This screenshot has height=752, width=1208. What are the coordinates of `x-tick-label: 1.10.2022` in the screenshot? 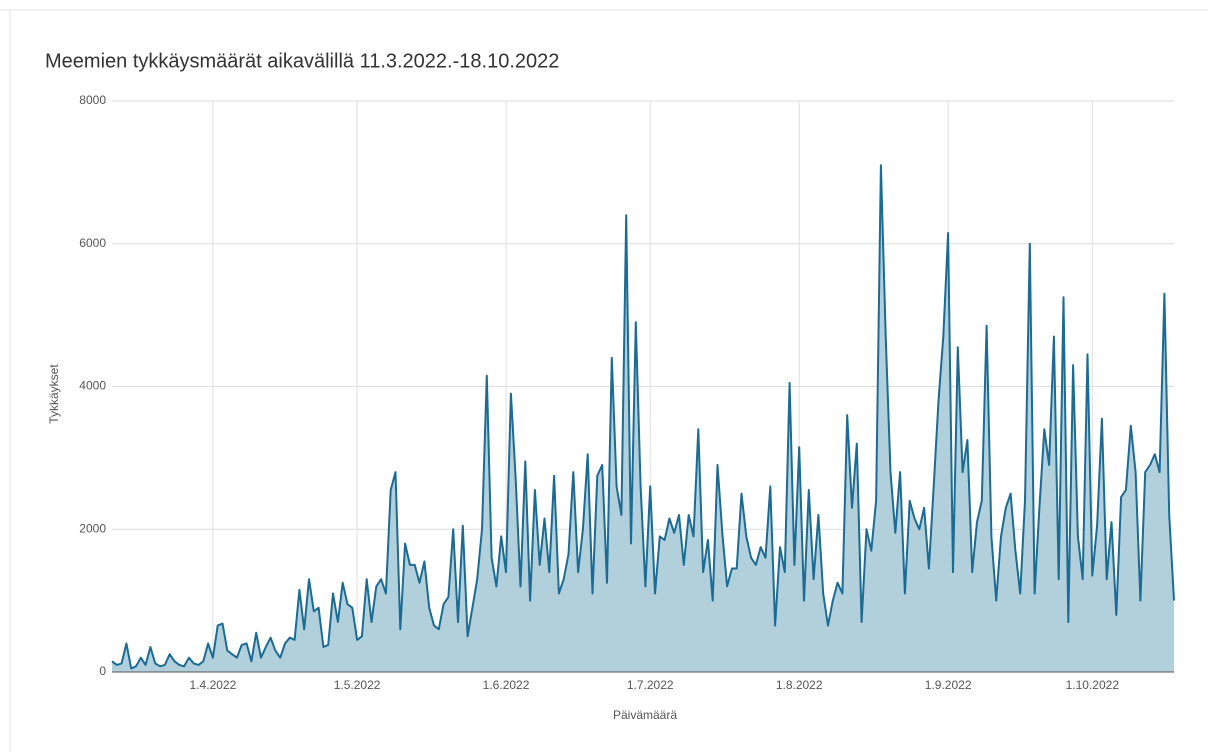 It's located at (1093, 685).